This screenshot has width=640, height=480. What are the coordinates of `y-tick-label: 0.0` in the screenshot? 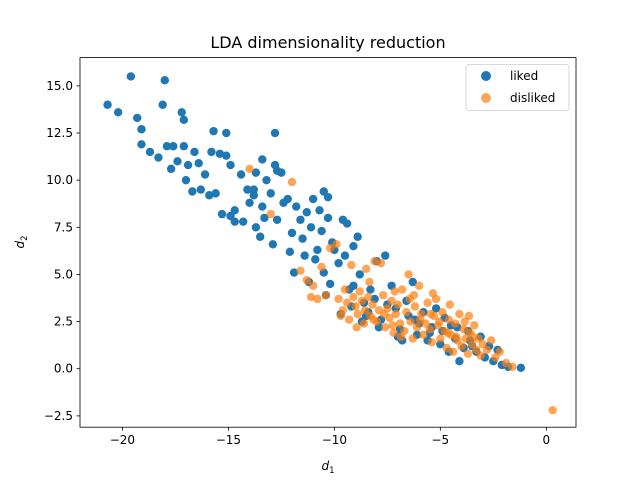 It's located at (63, 369).